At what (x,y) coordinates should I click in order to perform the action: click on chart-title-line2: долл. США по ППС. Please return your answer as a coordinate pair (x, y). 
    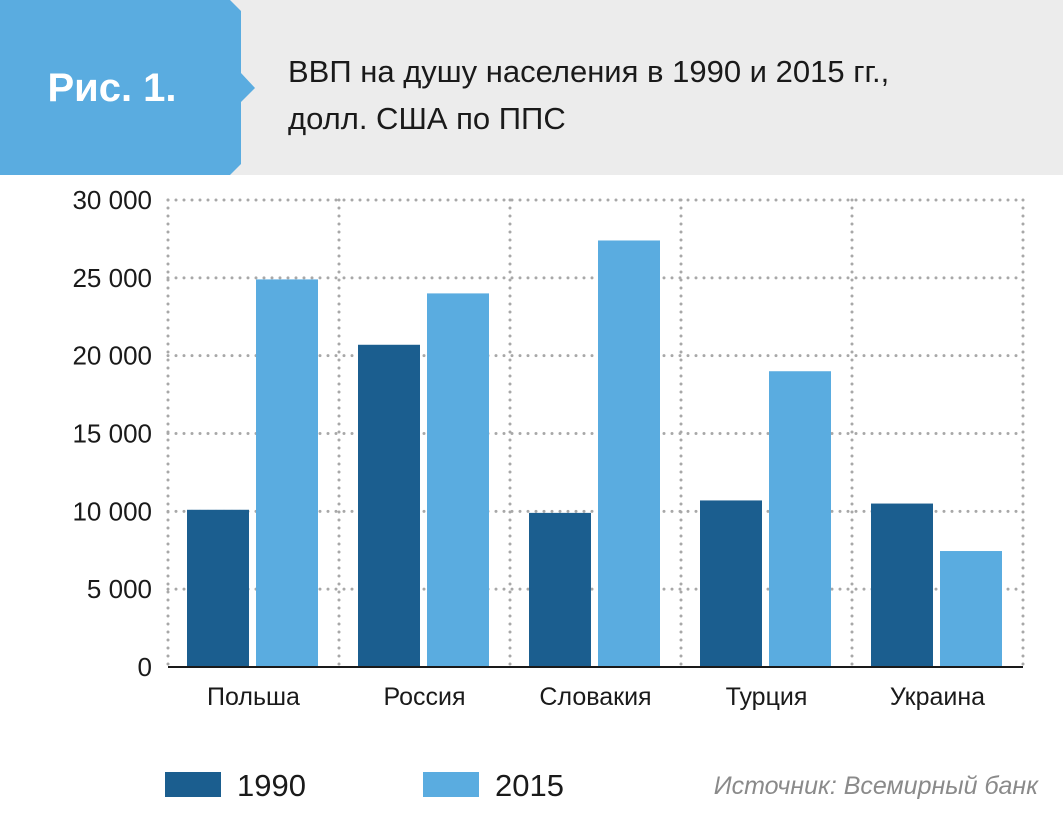
    Looking at the image, I should click on (427, 118).